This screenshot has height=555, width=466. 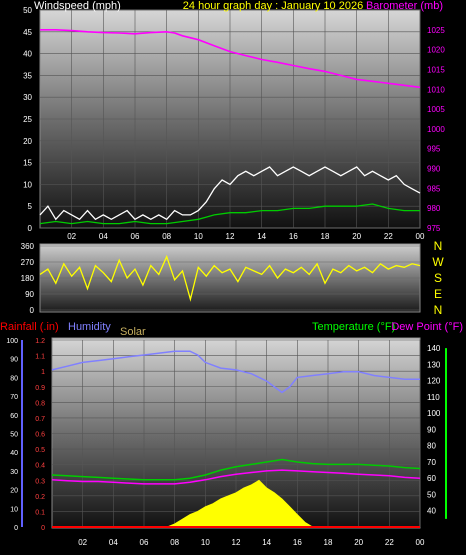 I want to click on direction-gridlines, so click(x=230, y=278).